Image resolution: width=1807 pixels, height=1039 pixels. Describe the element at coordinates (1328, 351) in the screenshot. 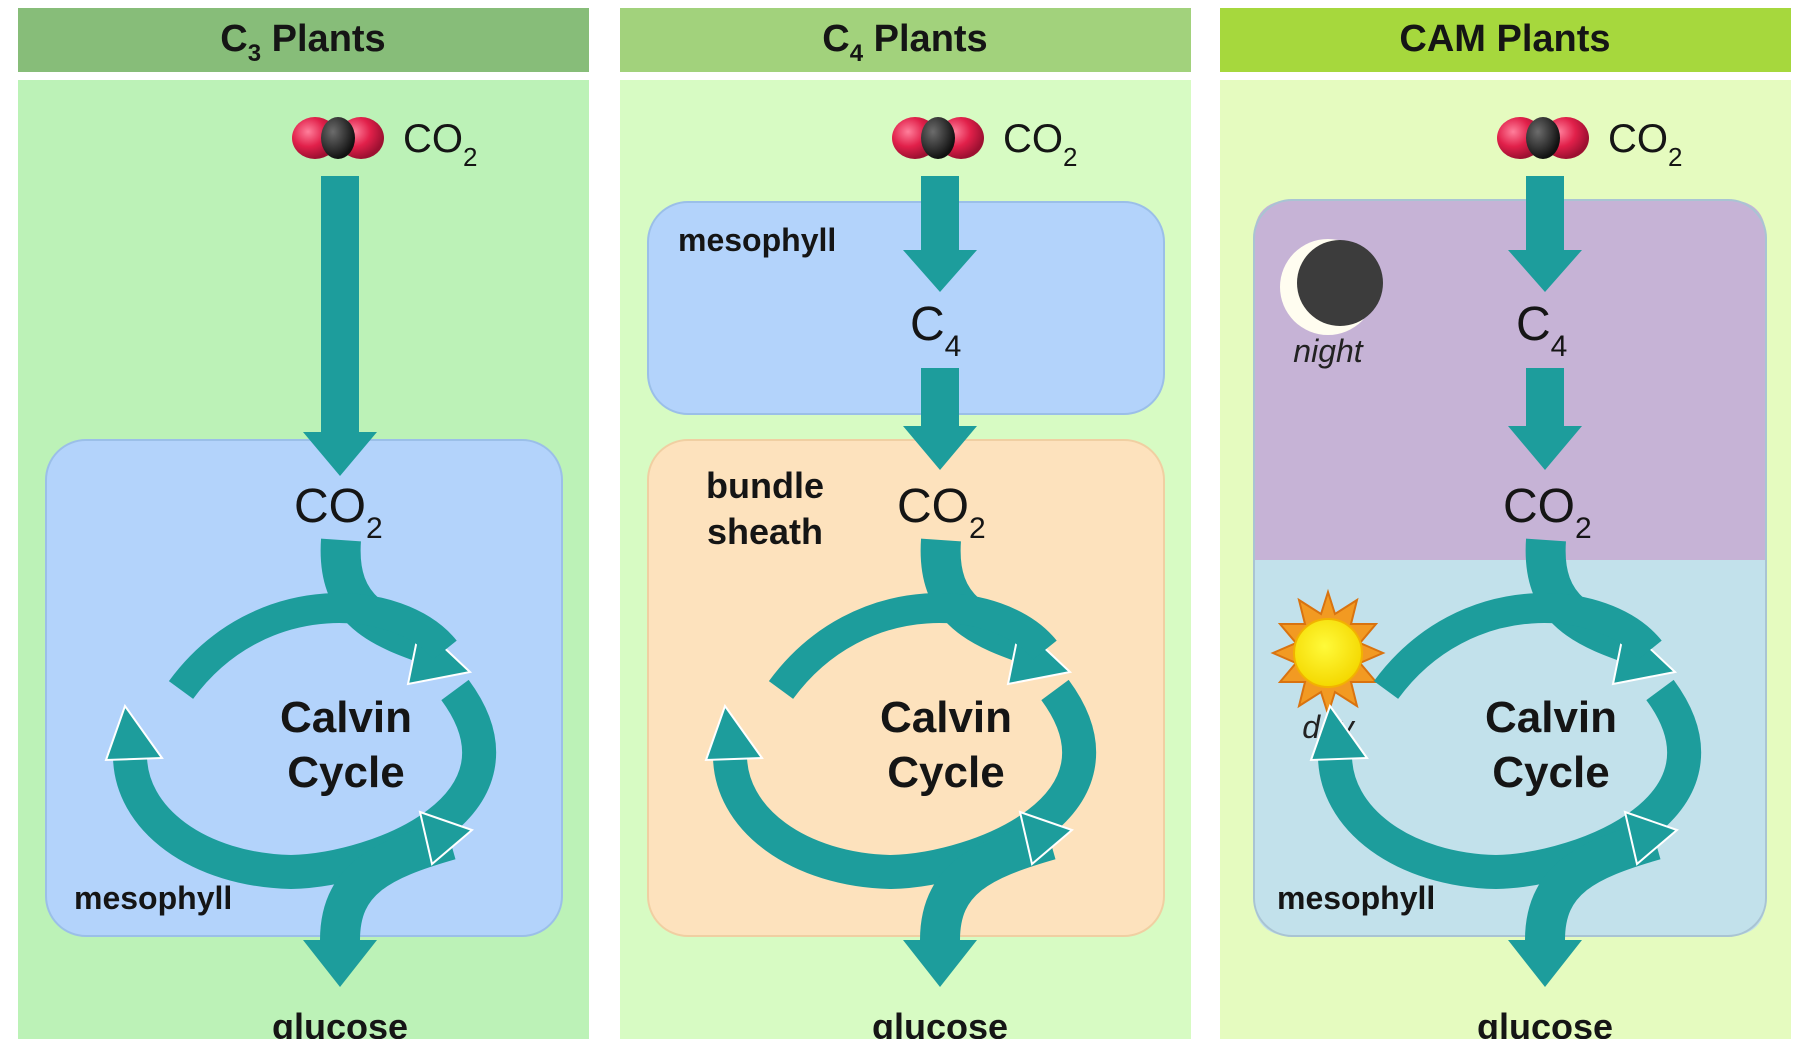

I see `night-label: night` at that location.